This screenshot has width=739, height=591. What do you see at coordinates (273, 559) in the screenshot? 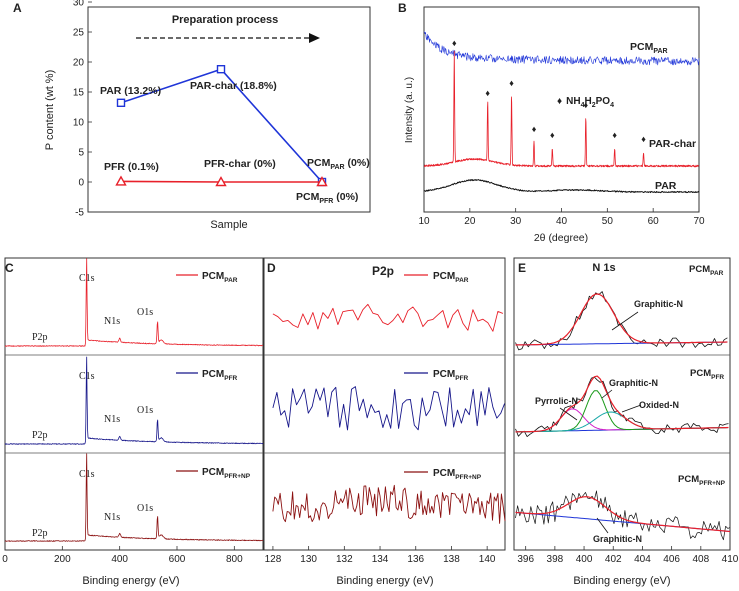
I see `panel-d-x-tick-label: 128` at bounding box center [273, 559].